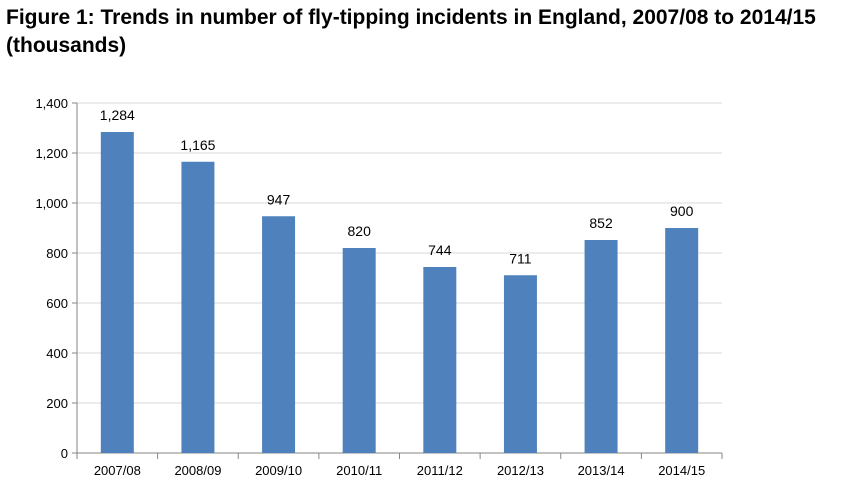 The image size is (853, 488). Describe the element at coordinates (682, 211) in the screenshot. I see `data-label: 900` at that location.